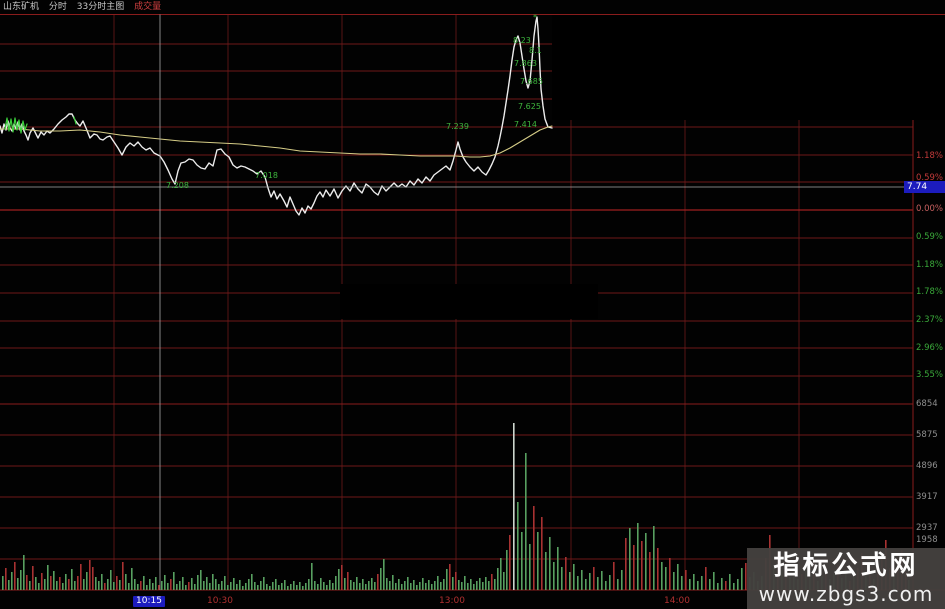 The height and width of the screenshot is (609, 945). Describe the element at coordinates (525, 63) in the screenshot. I see `price-annotation: 7.863` at that location.